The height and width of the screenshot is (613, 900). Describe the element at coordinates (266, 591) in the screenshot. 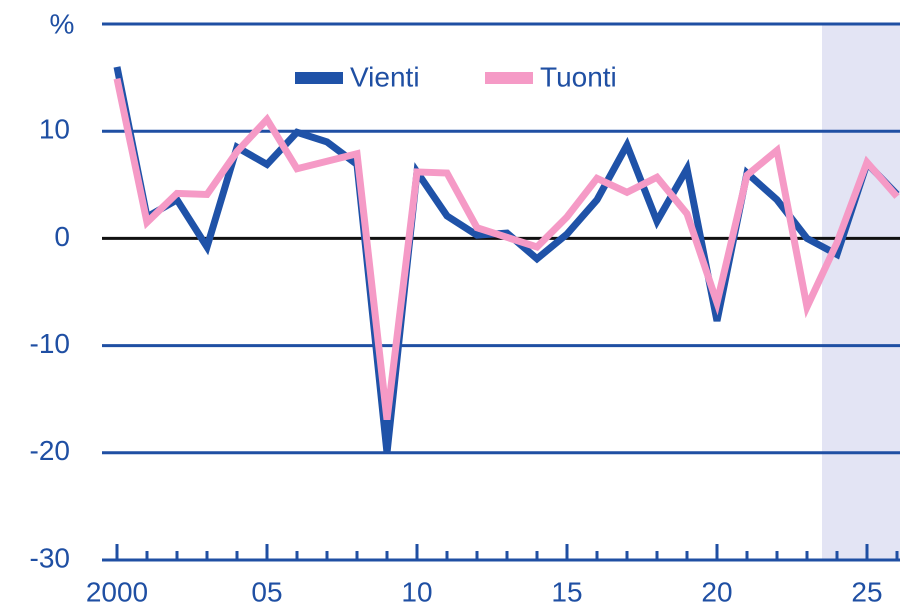

I see `x-tick-label: 05` at that location.